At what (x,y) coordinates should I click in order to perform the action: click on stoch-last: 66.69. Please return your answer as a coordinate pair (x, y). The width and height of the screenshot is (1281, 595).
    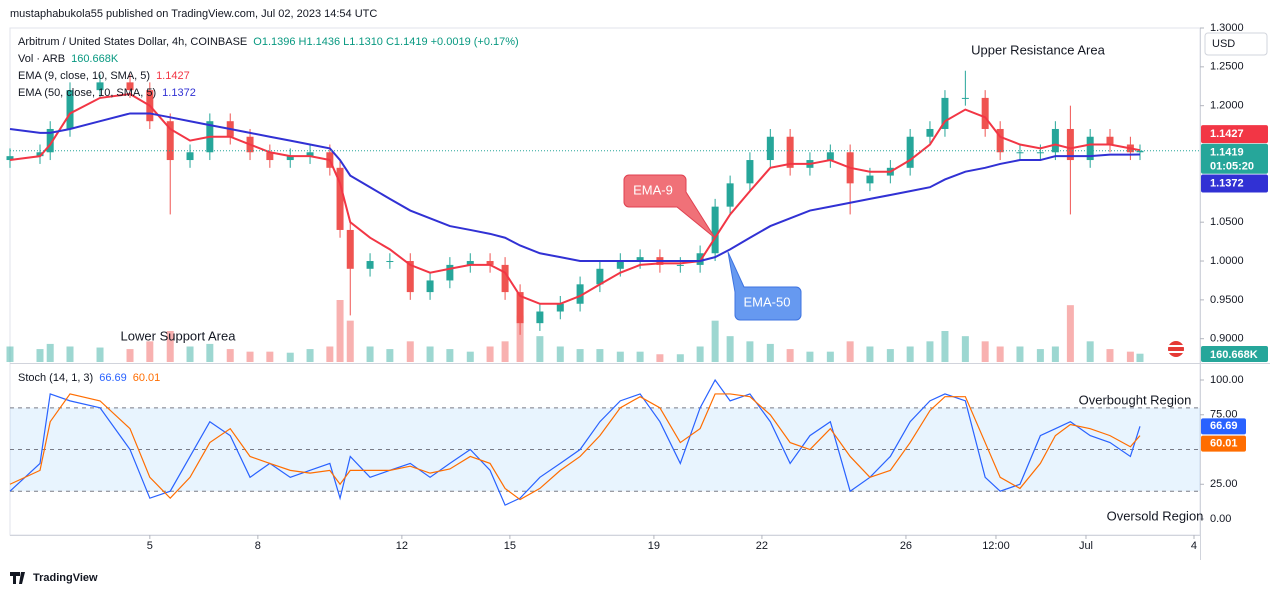
    Looking at the image, I should click on (1224, 426).